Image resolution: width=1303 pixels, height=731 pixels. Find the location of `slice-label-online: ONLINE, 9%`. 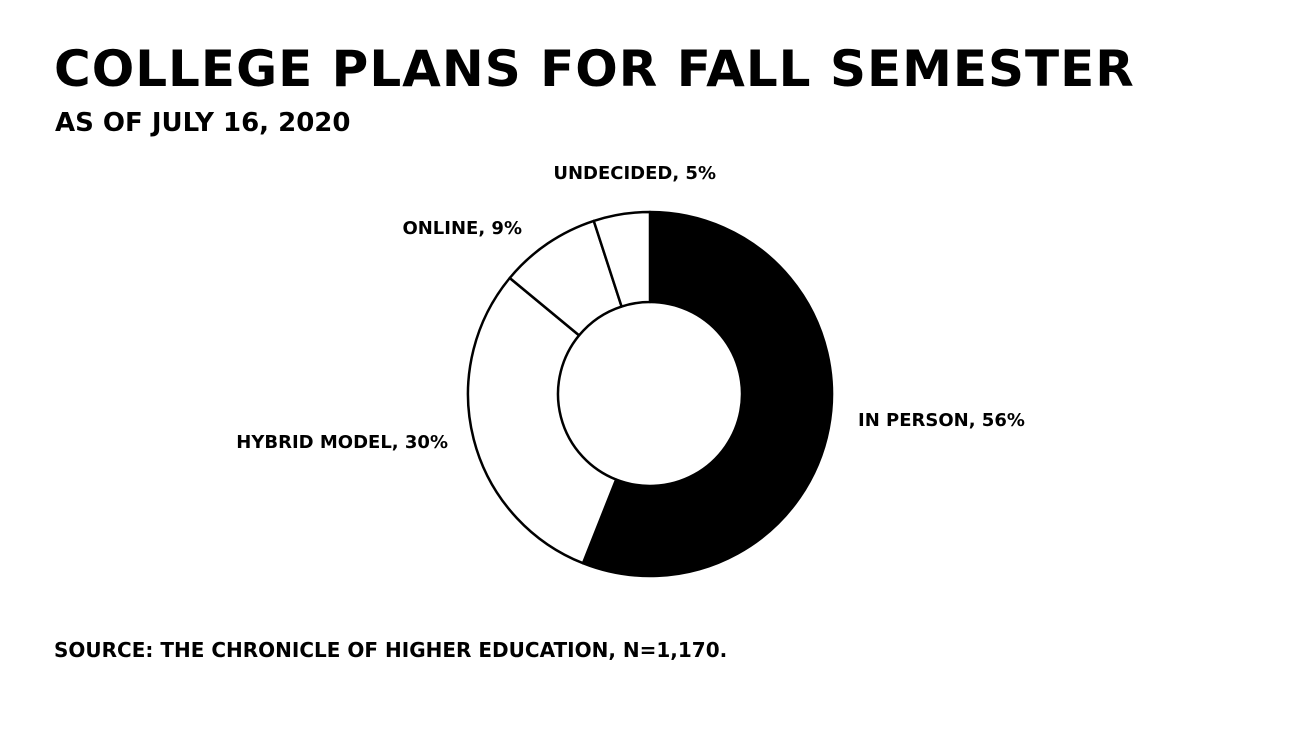

slice-label-online: ONLINE, 9% is located at coordinates (462, 228).